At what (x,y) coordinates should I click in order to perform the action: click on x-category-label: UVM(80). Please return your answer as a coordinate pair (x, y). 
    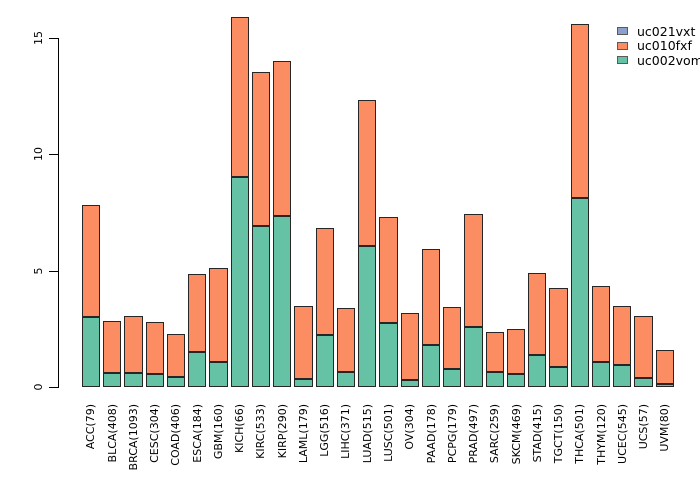
    Looking at the image, I should click on (665, 428).